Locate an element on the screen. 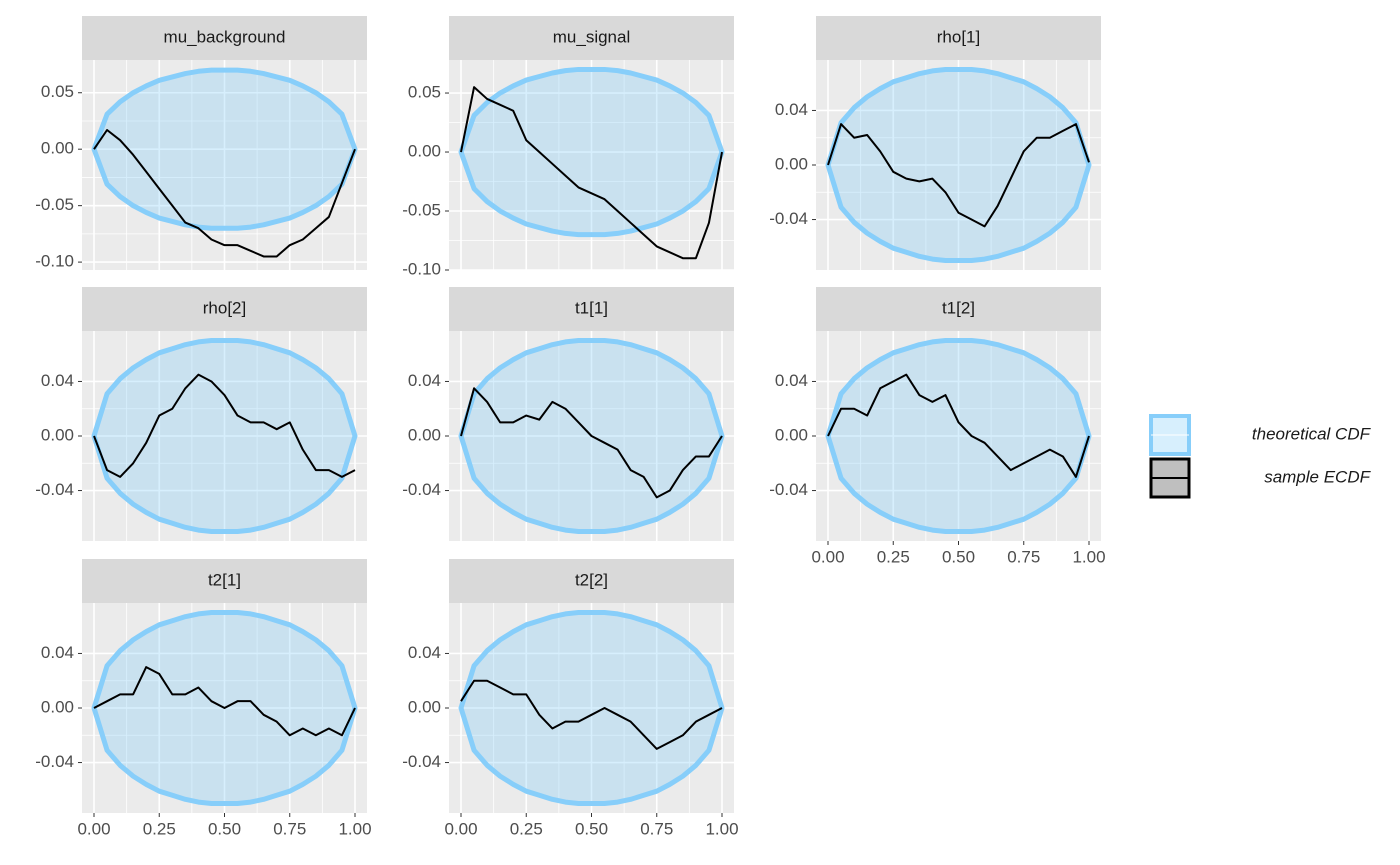  strip-title: mu_signal is located at coordinates (592, 36).